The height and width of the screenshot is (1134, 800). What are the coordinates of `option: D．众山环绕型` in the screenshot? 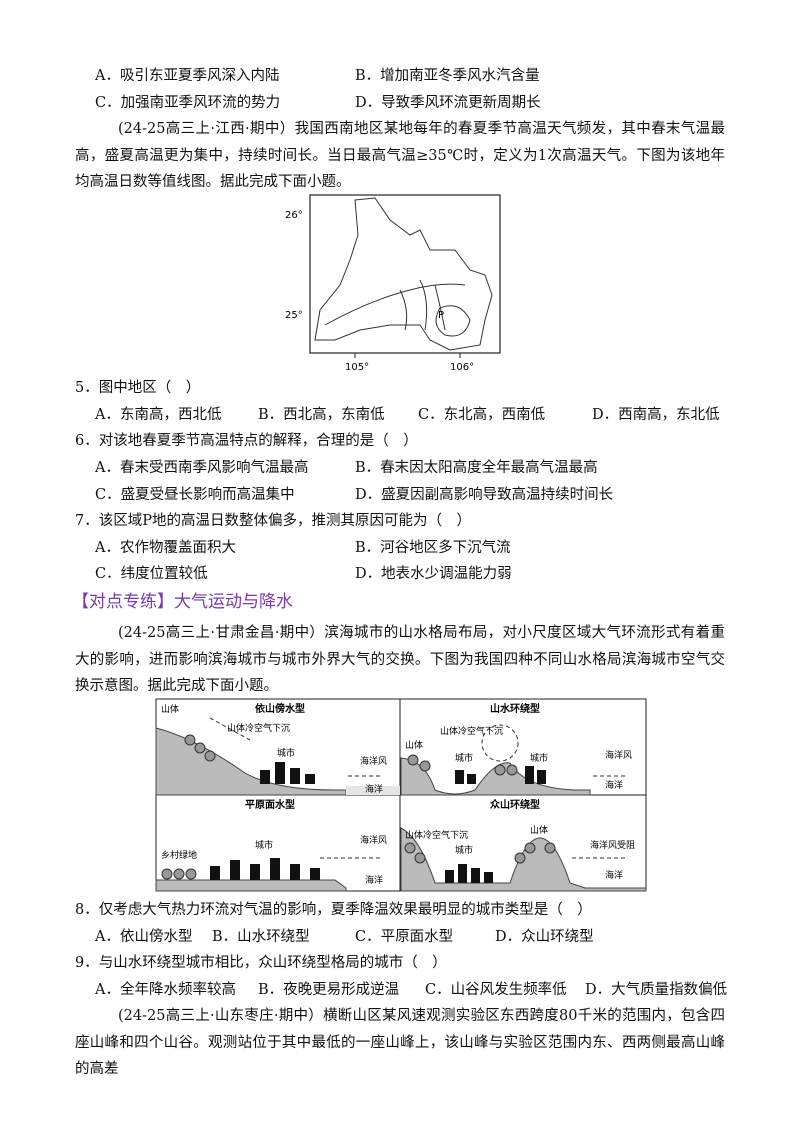 It's located at (544, 937).